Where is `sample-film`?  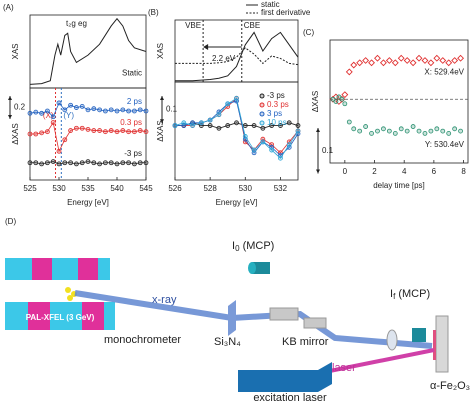 sample-film is located at coordinates (434, 345).